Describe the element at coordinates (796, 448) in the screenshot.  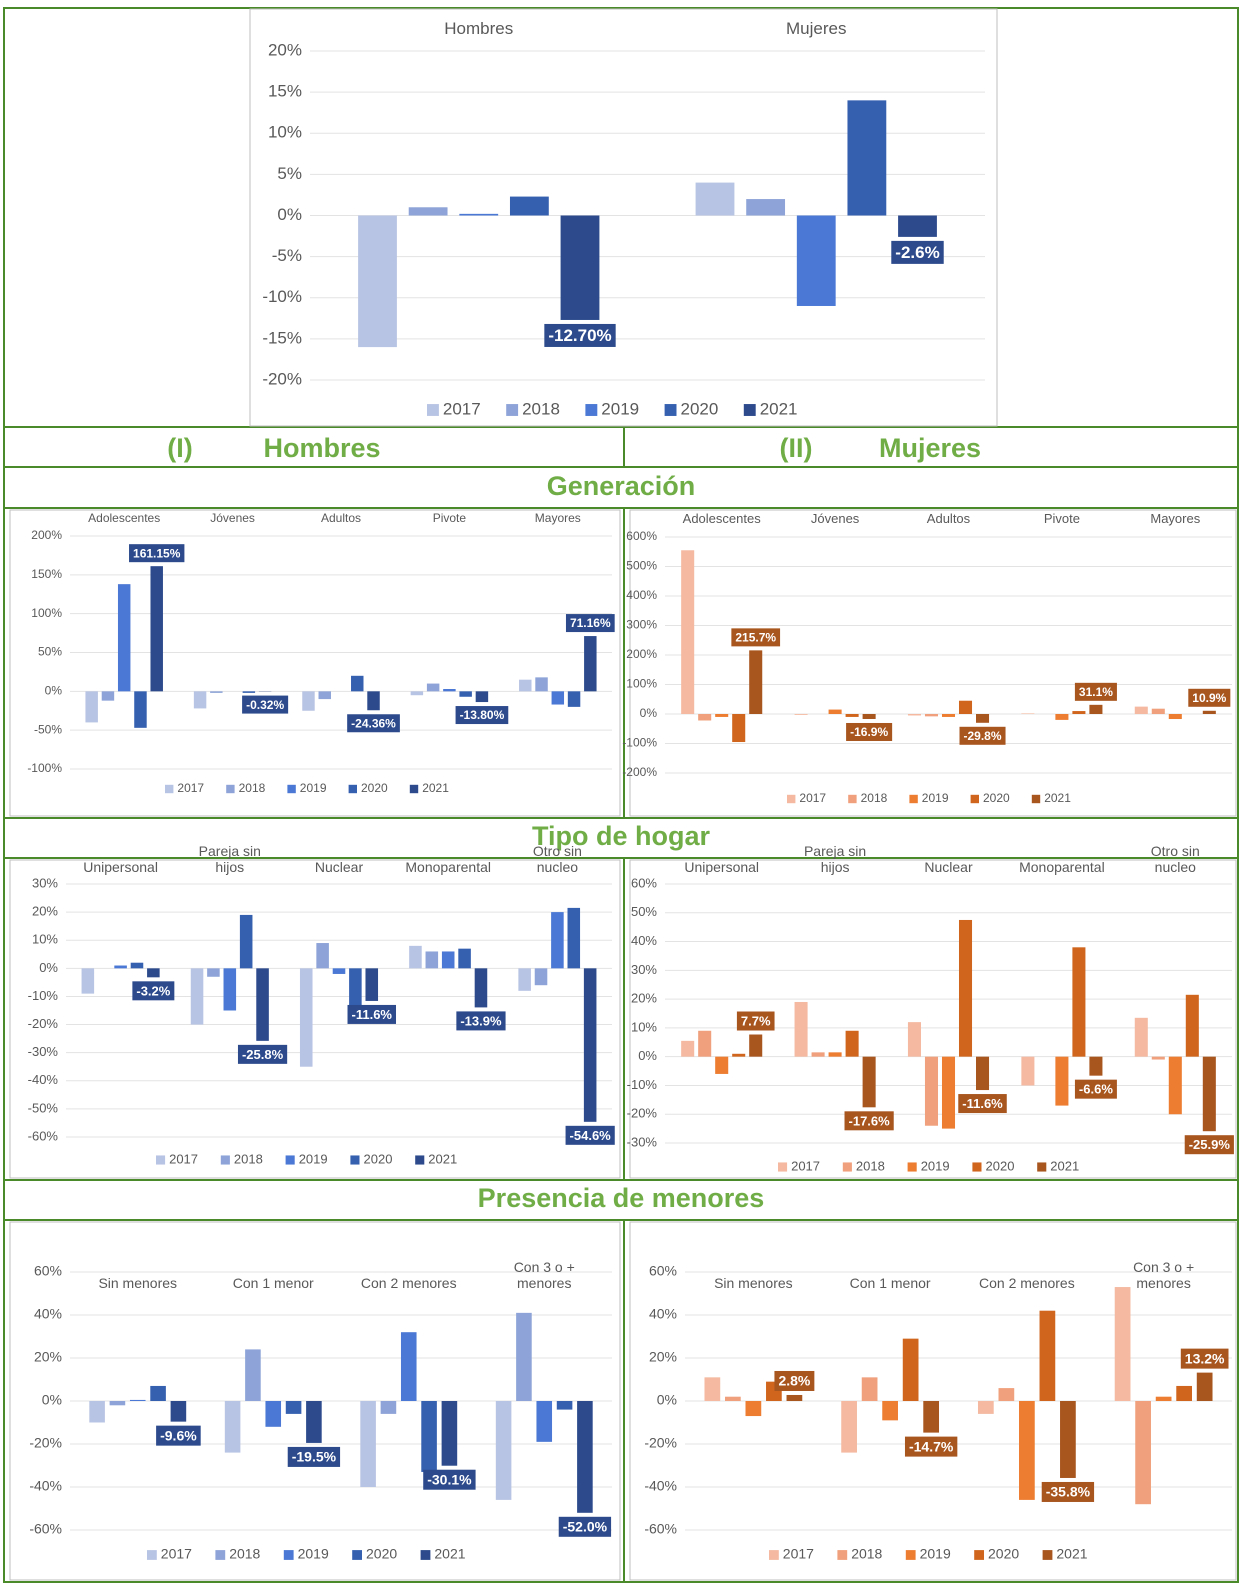
I see `header-number: (II)` at that location.